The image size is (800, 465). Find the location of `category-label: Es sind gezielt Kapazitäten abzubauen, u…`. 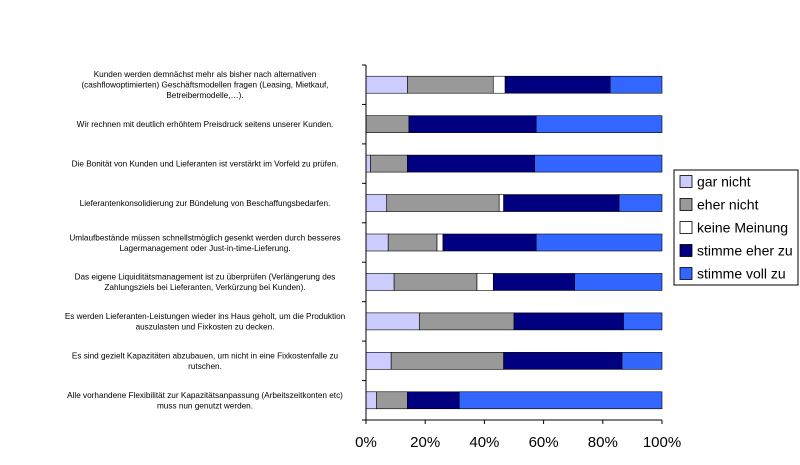

category-label: Es sind gezielt Kapazitäten abzubauen, u… is located at coordinates (205, 362).